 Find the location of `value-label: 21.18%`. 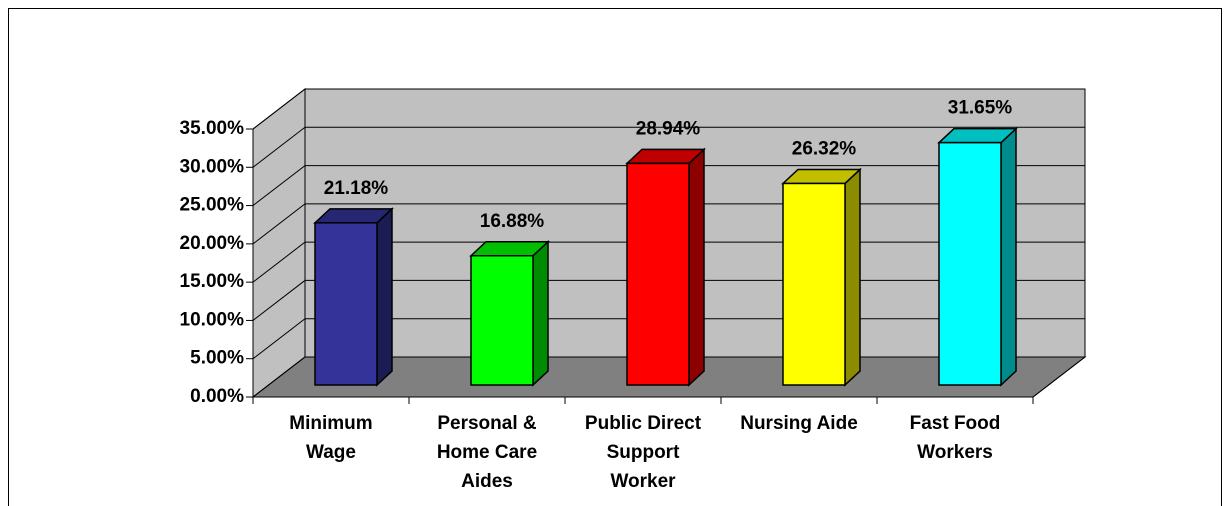

value-label: 21.18% is located at coordinates (356, 188).